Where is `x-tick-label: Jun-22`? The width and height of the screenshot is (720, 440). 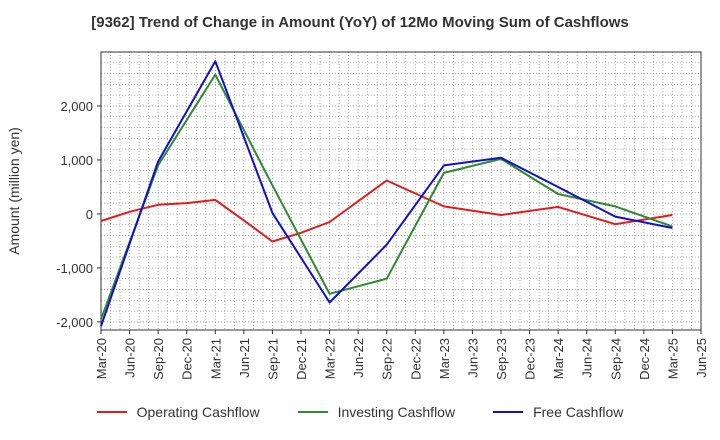
x-tick-label: Jun-22 is located at coordinates (358, 358).